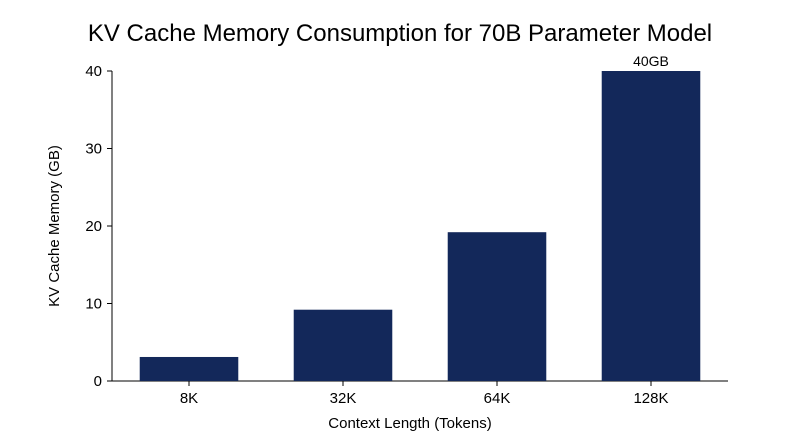 This screenshot has height=447, width=800. I want to click on x-tick-label: 128K, so click(650, 398).